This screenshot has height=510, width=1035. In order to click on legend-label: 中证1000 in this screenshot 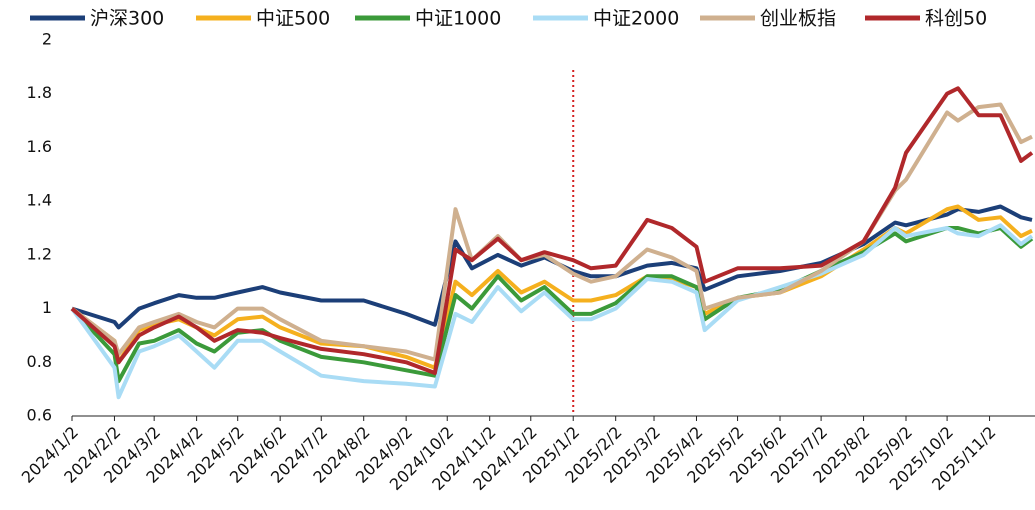, I will do `click(458, 19)`.